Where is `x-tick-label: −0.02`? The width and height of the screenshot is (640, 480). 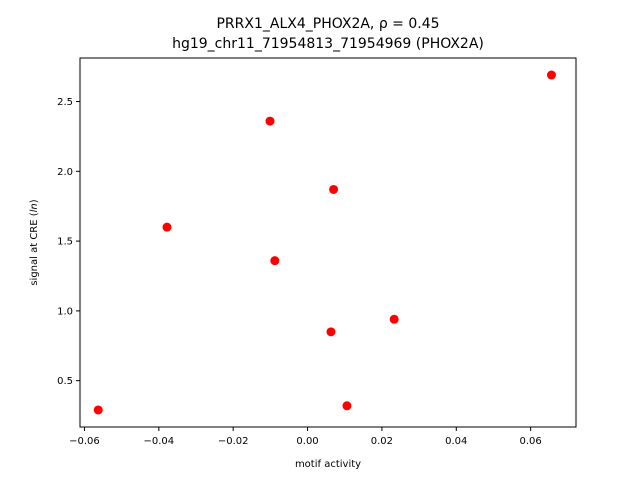 x-tick-label: −0.02 is located at coordinates (233, 441).